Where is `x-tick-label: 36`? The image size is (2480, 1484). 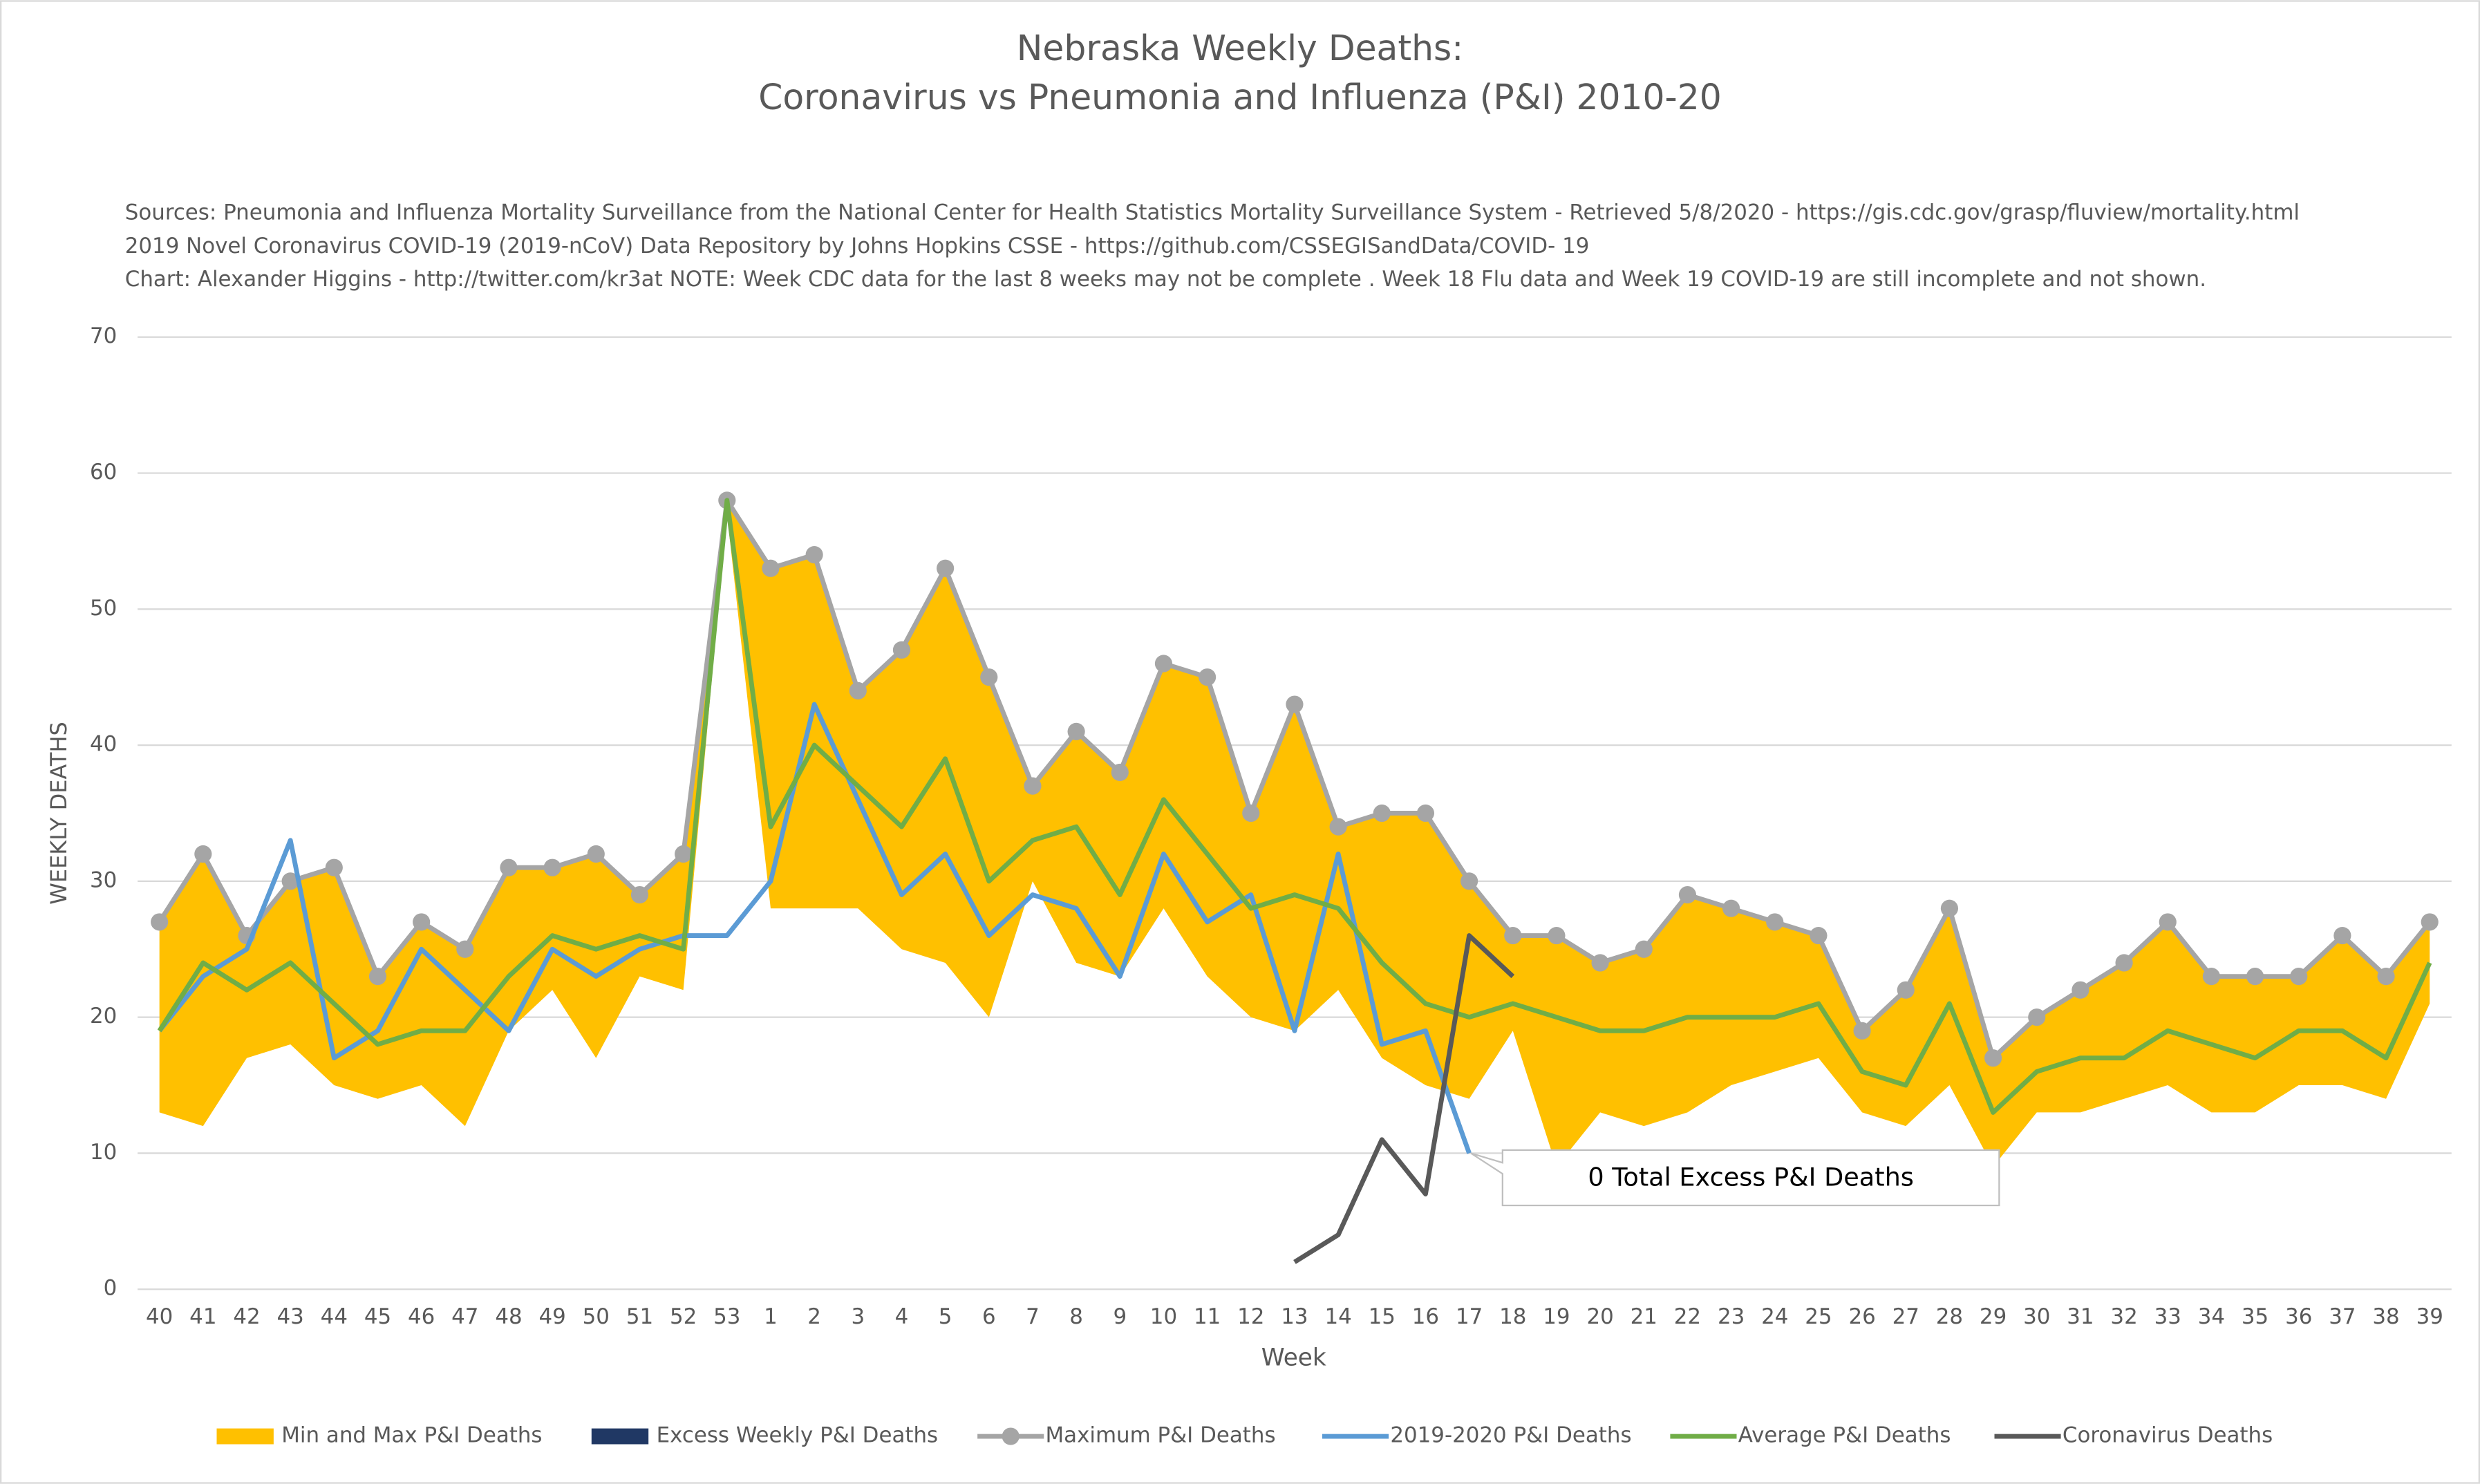 x-tick-label: 36 is located at coordinates (2298, 1316).